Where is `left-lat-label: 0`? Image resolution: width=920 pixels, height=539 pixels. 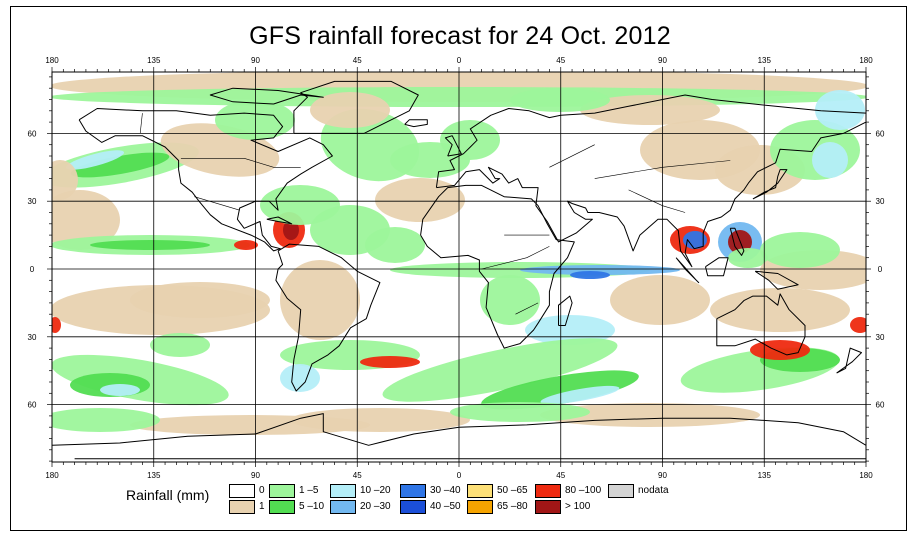
left-lat-label: 0 is located at coordinates (32, 269).